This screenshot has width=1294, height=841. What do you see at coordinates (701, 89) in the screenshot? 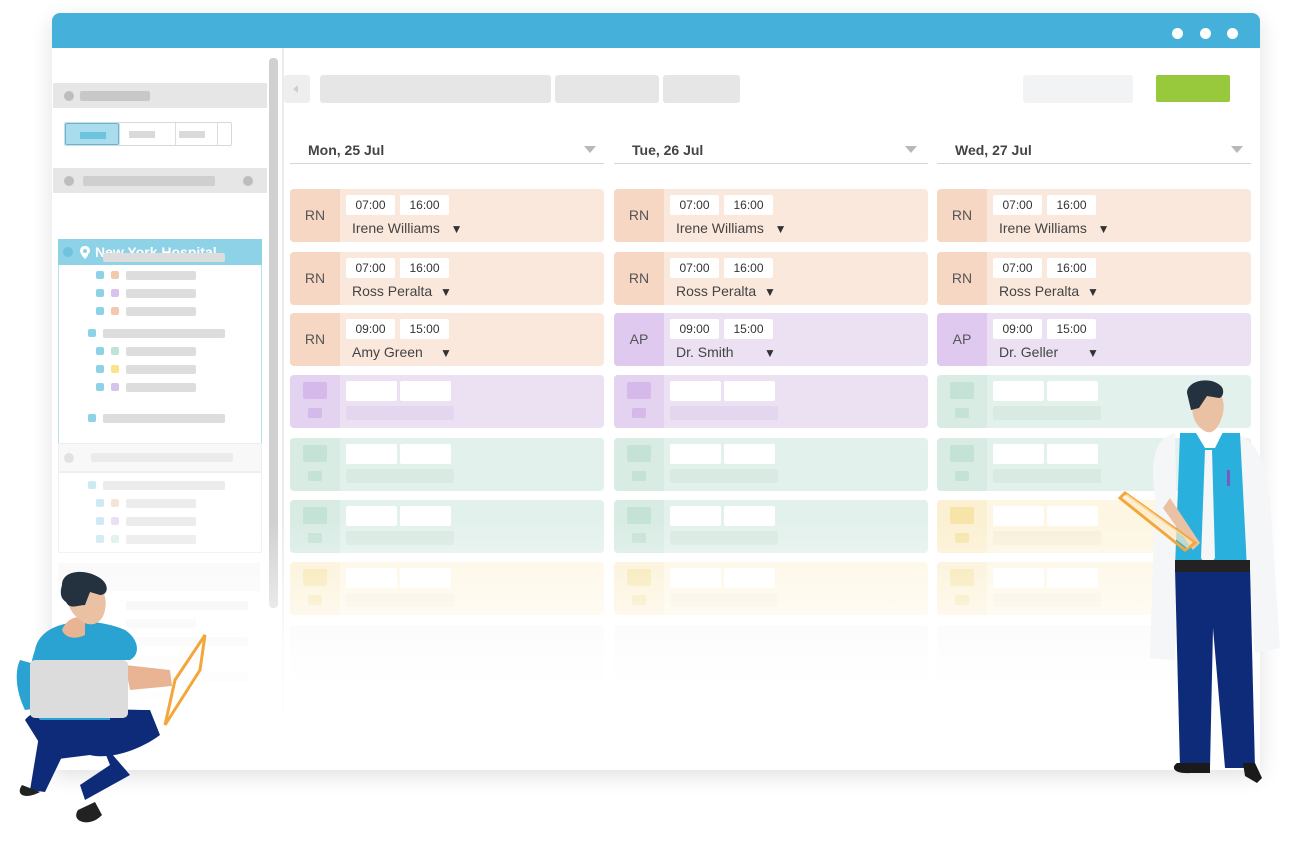
I see `toolbar-view-button` at bounding box center [701, 89].